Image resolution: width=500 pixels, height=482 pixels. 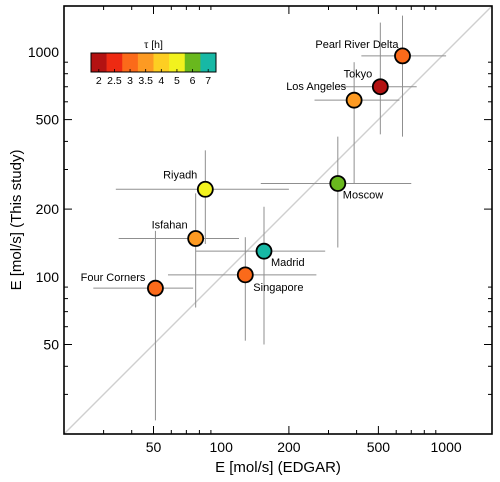 I want to click on x-axis-title: E [mol/s] (EDGAR), so click(x=278, y=467).